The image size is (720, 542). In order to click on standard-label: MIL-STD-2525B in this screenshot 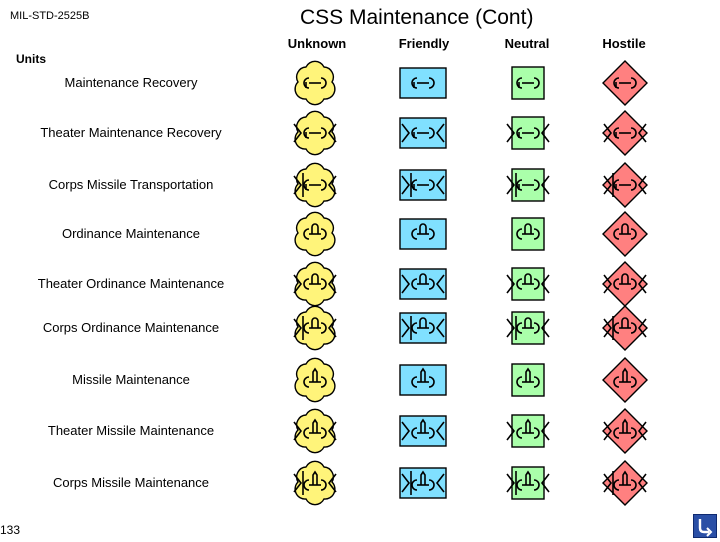, I will do `click(50, 16)`.